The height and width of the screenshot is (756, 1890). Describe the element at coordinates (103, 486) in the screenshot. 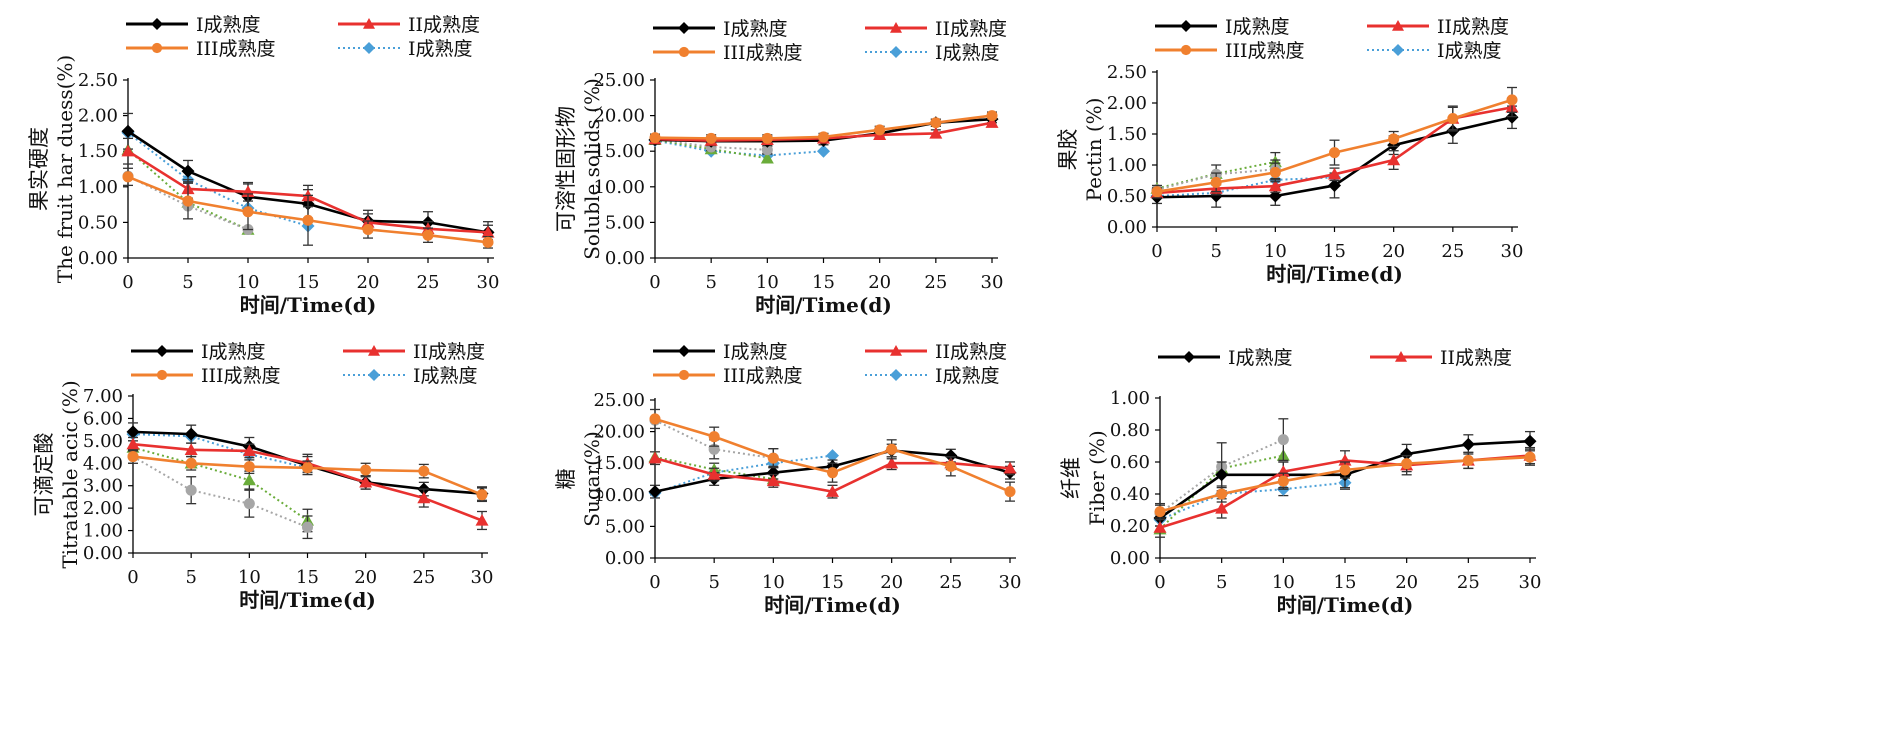

I see `y-tick-label: 3.00` at that location.